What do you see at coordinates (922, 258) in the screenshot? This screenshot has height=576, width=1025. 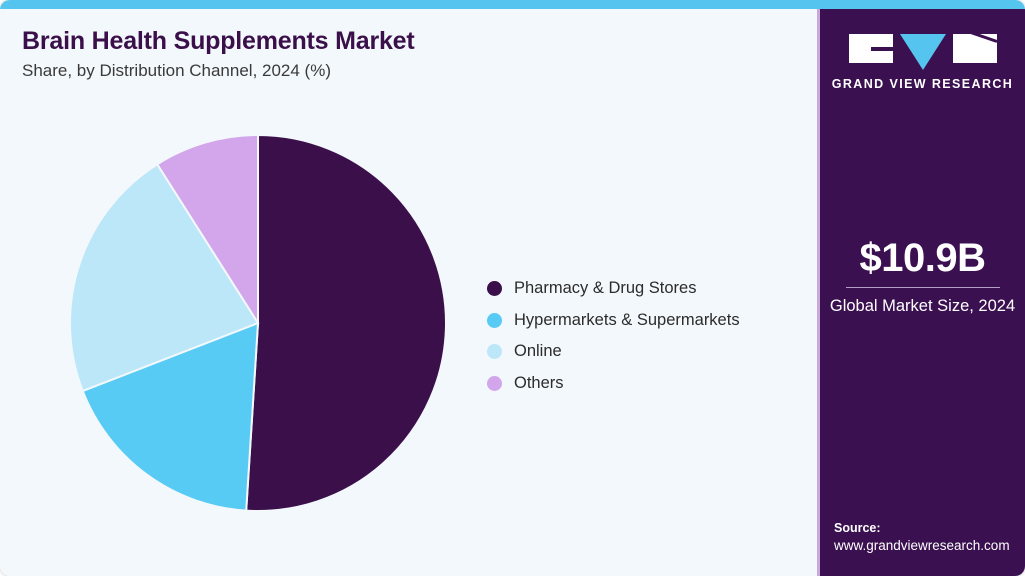 I see `stat-value: $10.9B` at bounding box center [922, 258].